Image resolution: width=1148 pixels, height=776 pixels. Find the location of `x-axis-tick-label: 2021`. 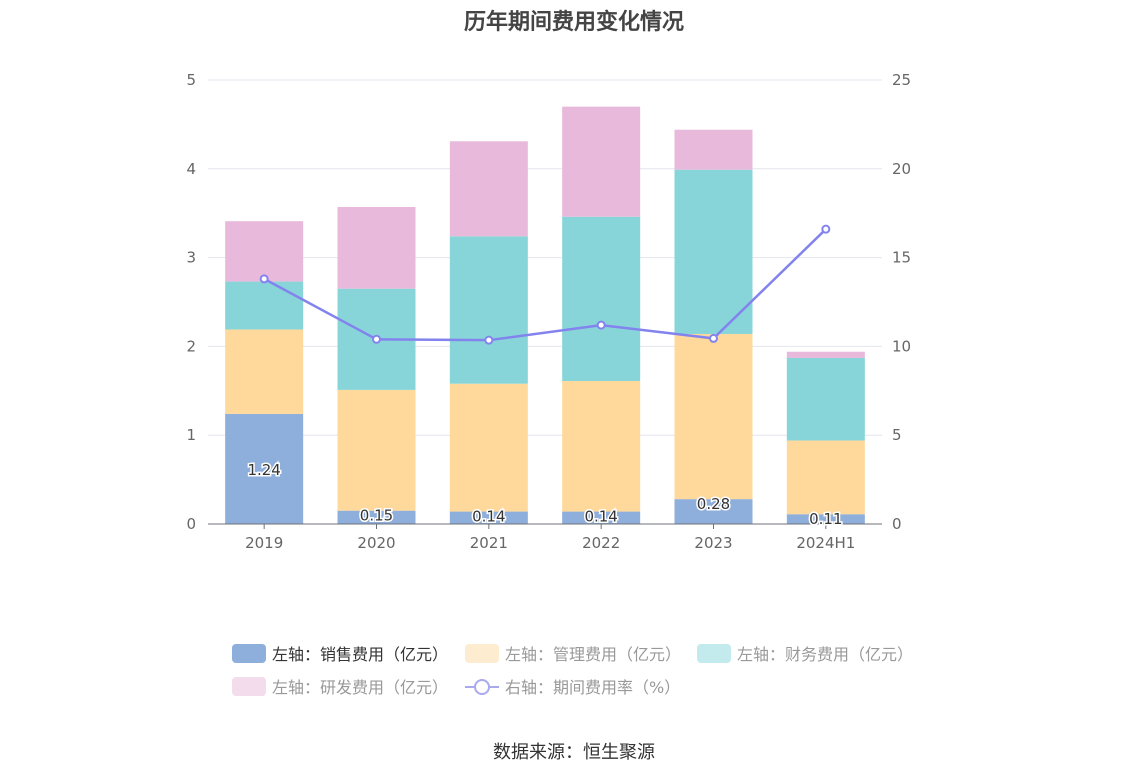

x-axis-tick-label: 2021 is located at coordinates (489, 543).